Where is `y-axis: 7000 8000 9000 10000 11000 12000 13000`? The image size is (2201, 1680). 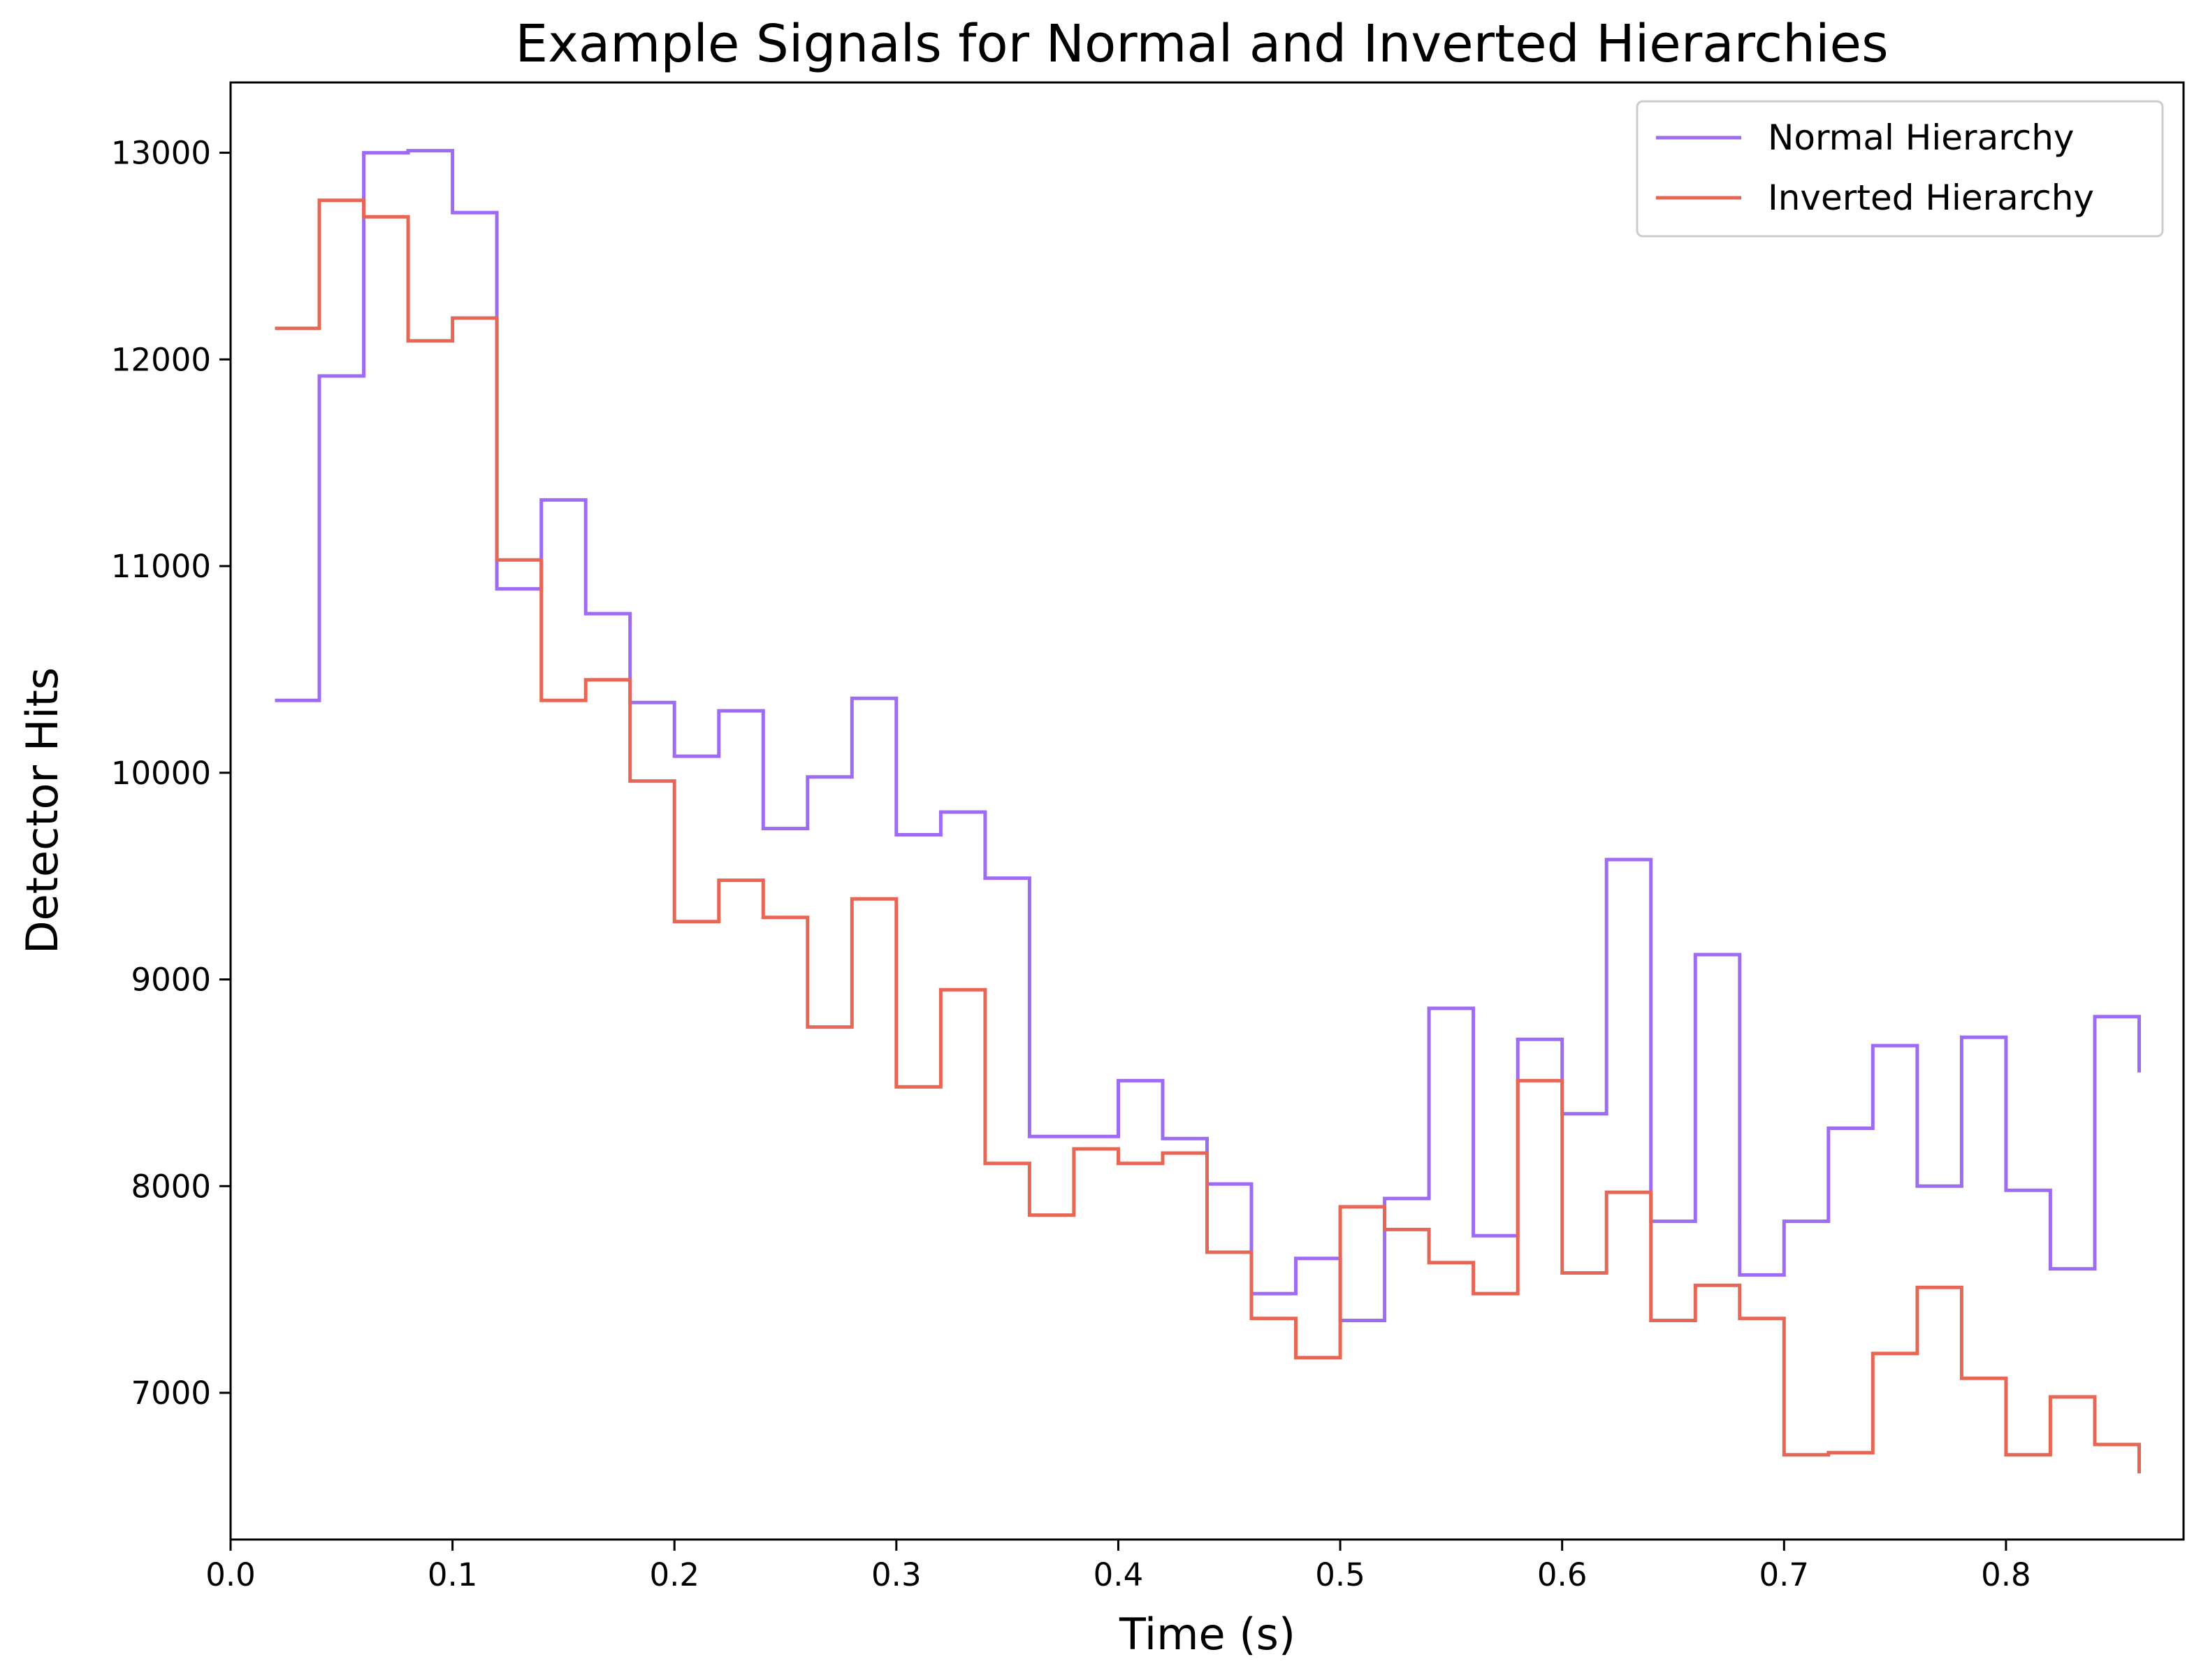 y-axis: 7000 8000 9000 10000 11000 12000 13000 is located at coordinates (171, 774).